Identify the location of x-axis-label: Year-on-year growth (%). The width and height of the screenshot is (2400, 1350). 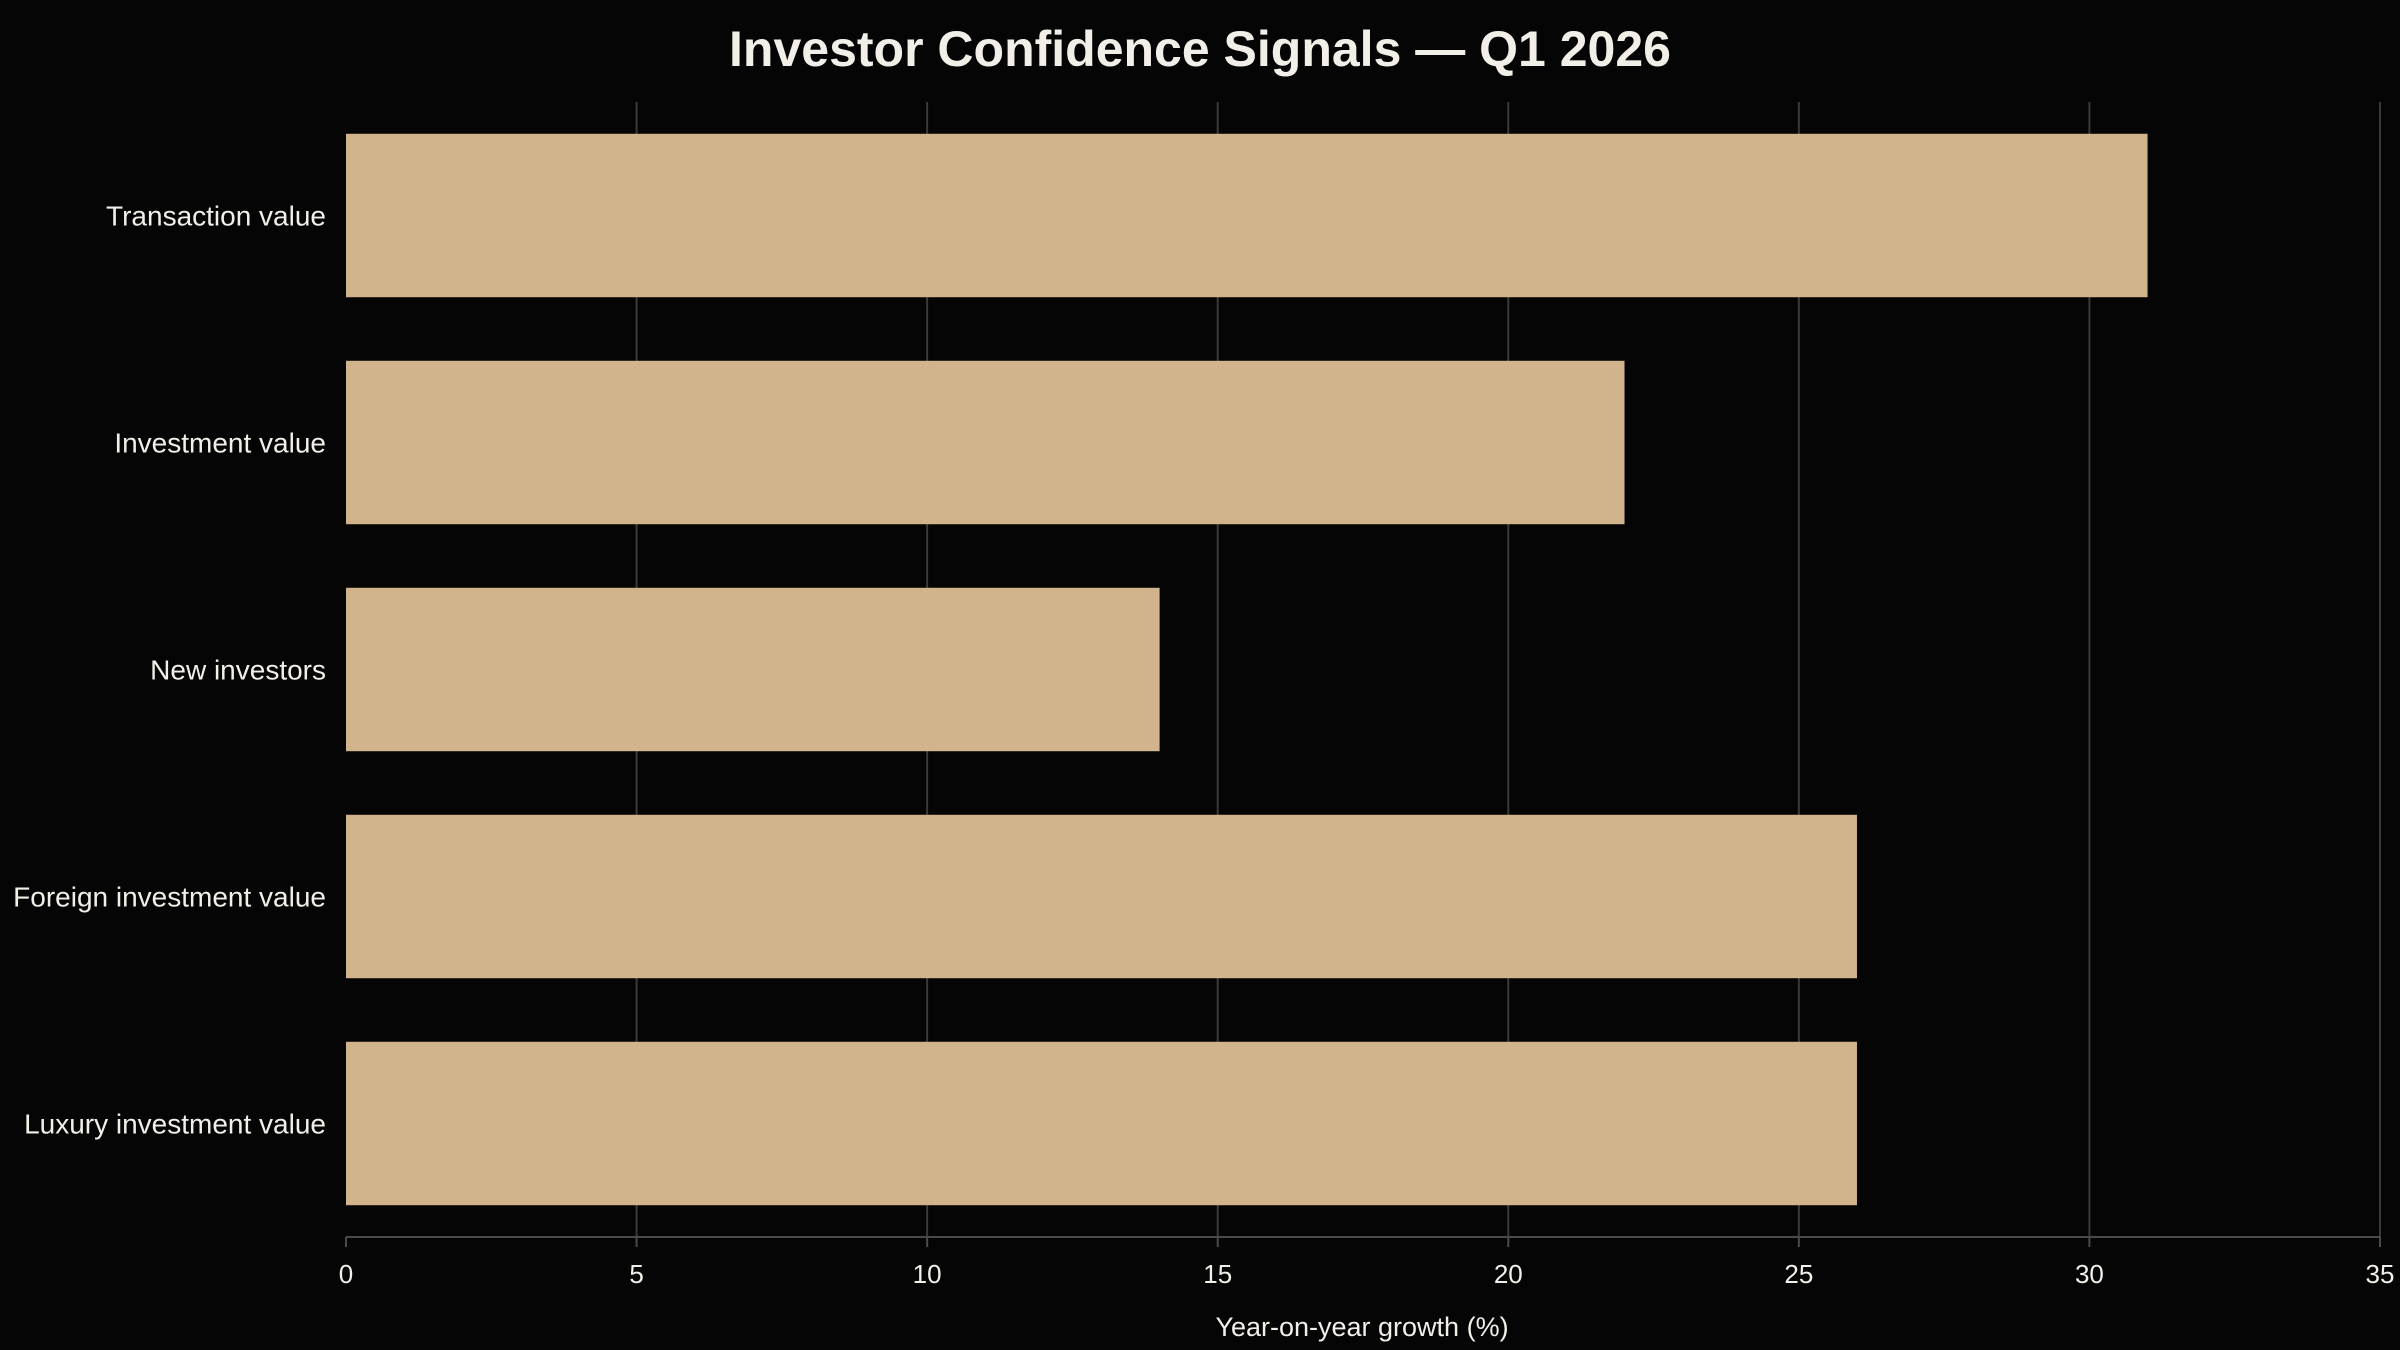
(1361, 1327).